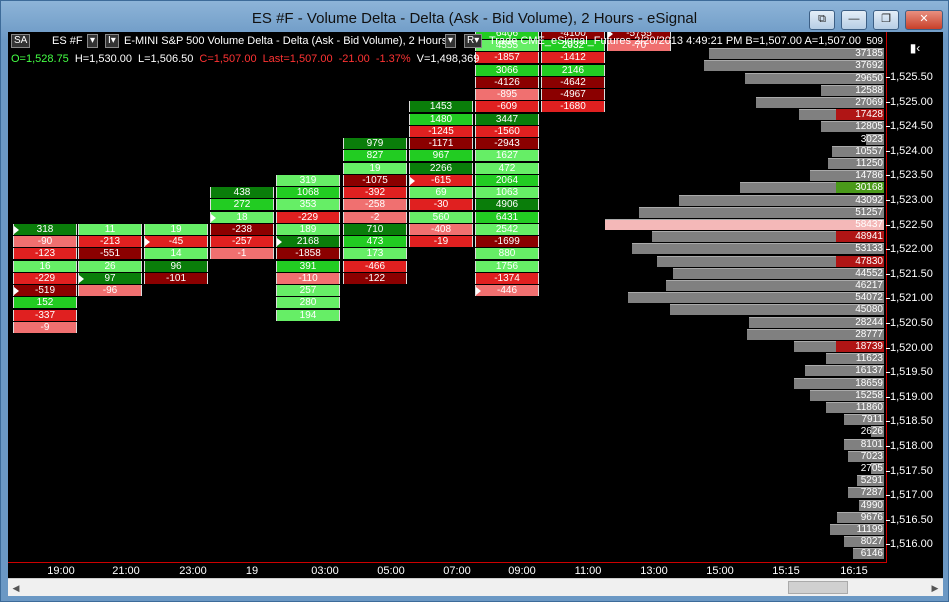  Describe the element at coordinates (909, 175) in the screenshot. I see `price-tick-label: 1,523.50` at that location.